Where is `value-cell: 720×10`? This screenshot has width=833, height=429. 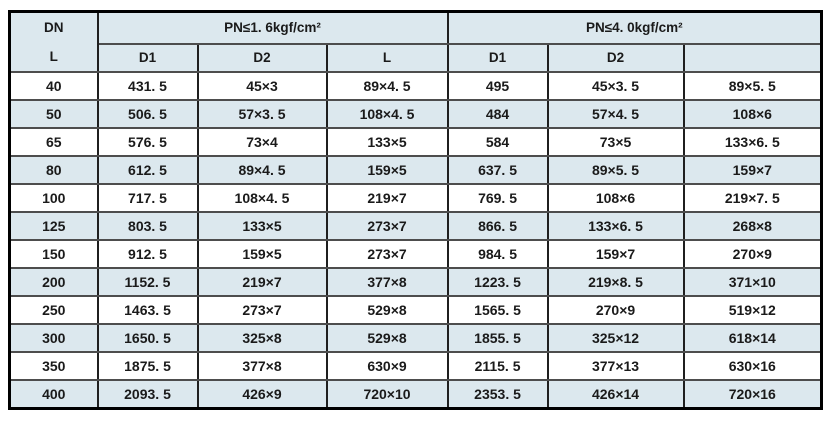
value-cell: 720×10 is located at coordinates (387, 394).